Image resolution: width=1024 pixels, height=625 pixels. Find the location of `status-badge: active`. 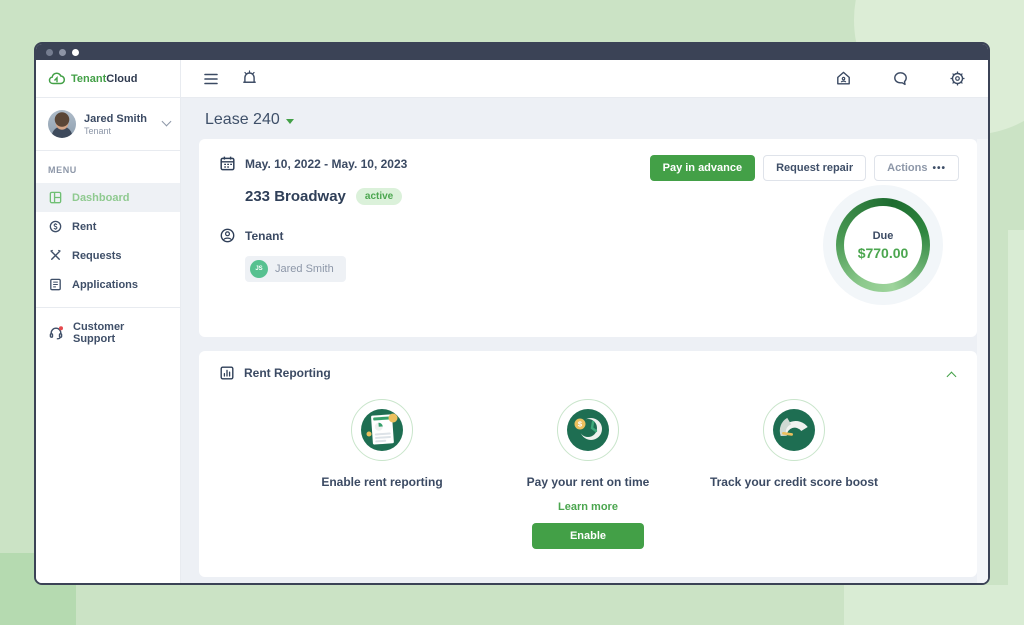

status-badge: active is located at coordinates (379, 196).